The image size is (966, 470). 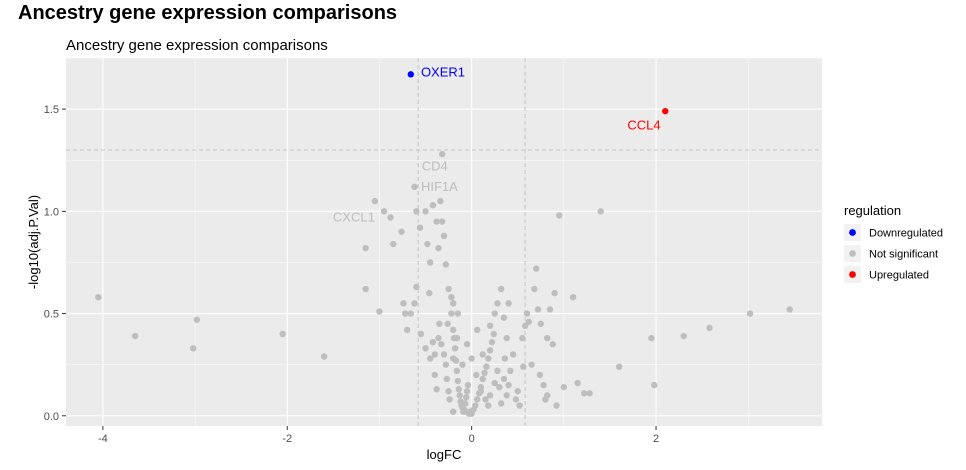 What do you see at coordinates (51, 417) in the screenshot?
I see `y-tick-label: 0.0` at bounding box center [51, 417].